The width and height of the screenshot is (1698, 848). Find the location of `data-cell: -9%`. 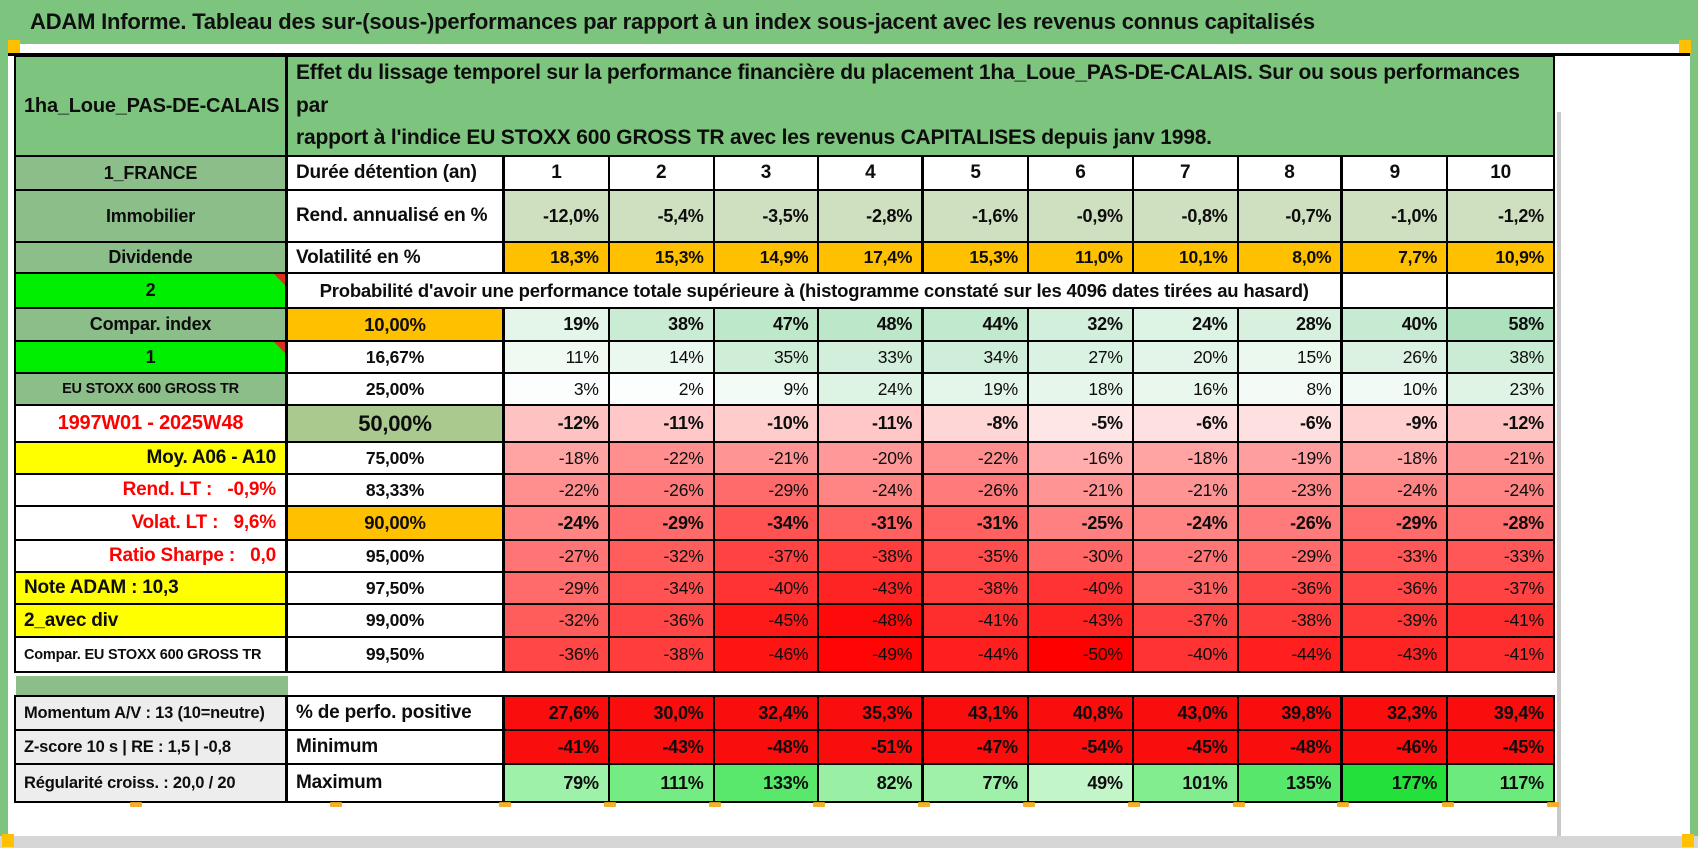

data-cell: -9% is located at coordinates (1396, 423).